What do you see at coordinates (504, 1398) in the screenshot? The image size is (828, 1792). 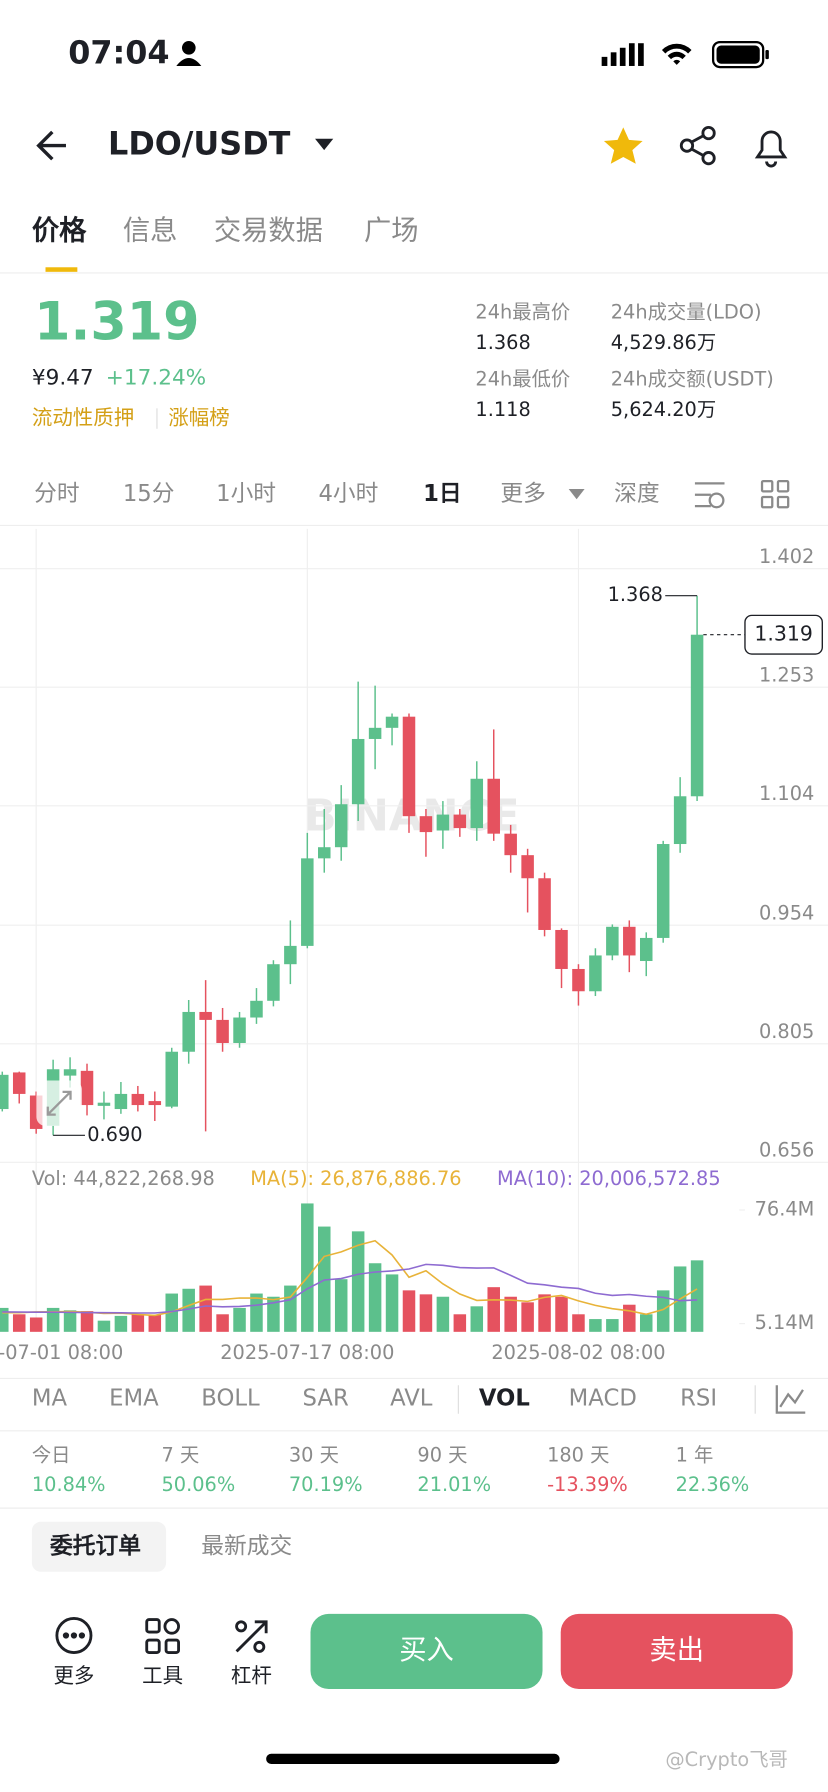 I see `indicator-tab: VOL` at bounding box center [504, 1398].